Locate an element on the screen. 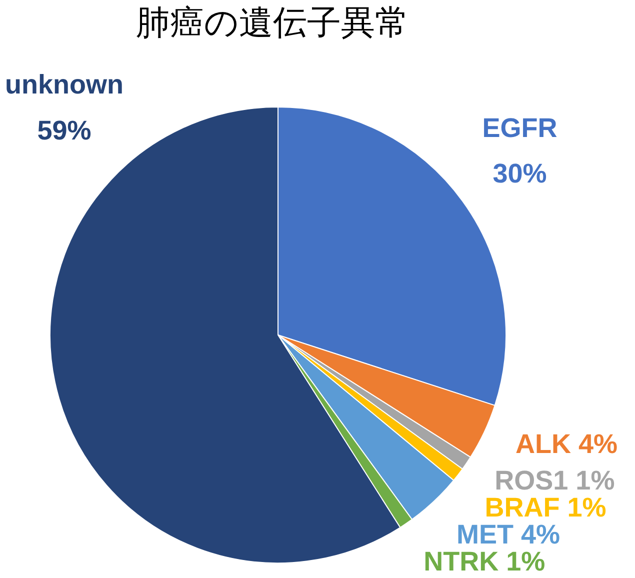 Image resolution: width=635 pixels, height=578 pixels. slice-label: EGFR is located at coordinates (520, 127).